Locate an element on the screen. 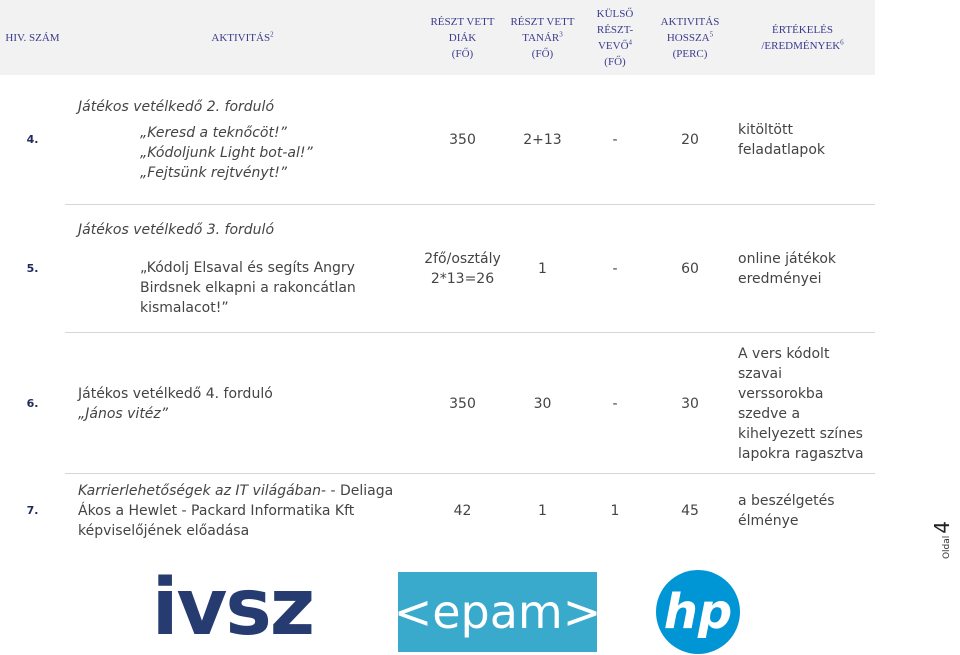 This screenshot has width=960, height=655. external-cell: 1 is located at coordinates (615, 511).